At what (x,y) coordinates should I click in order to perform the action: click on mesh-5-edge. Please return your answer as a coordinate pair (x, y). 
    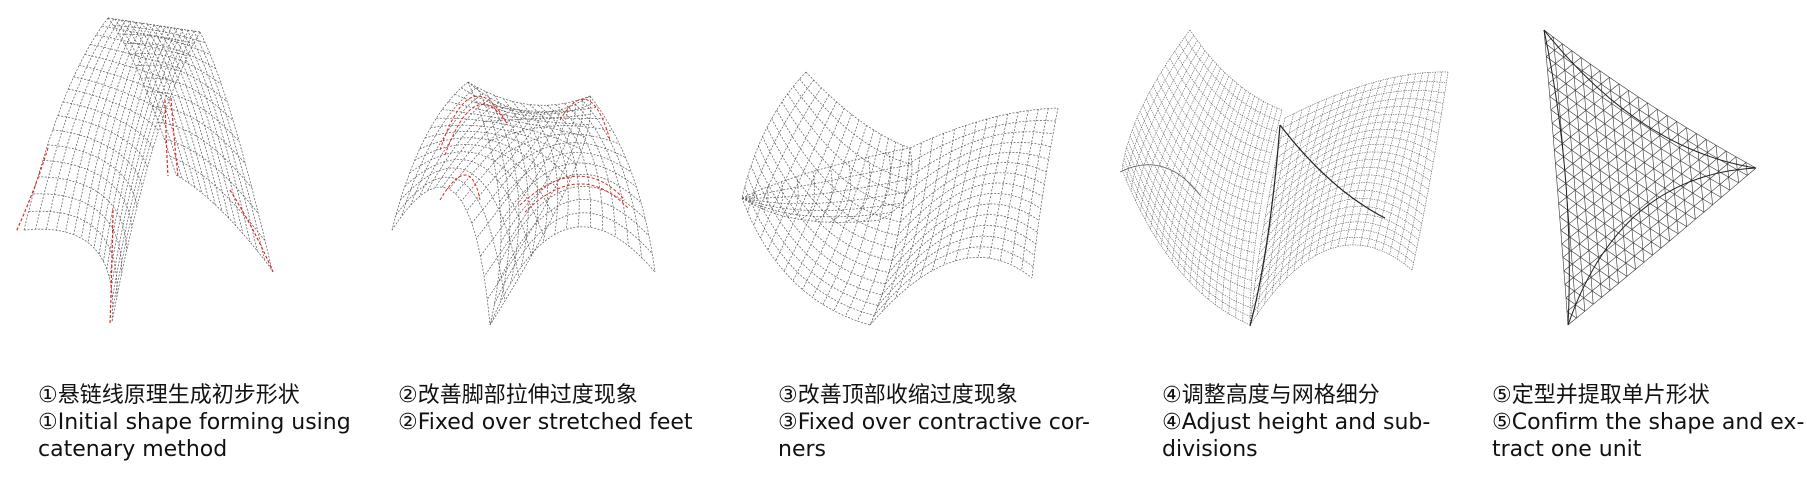
    Looking at the image, I should click on (1556, 177).